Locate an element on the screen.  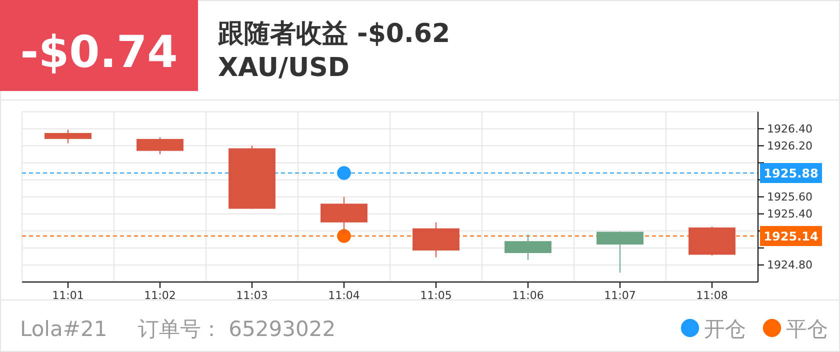
legend-label: 开仓 is located at coordinates (725, 329).